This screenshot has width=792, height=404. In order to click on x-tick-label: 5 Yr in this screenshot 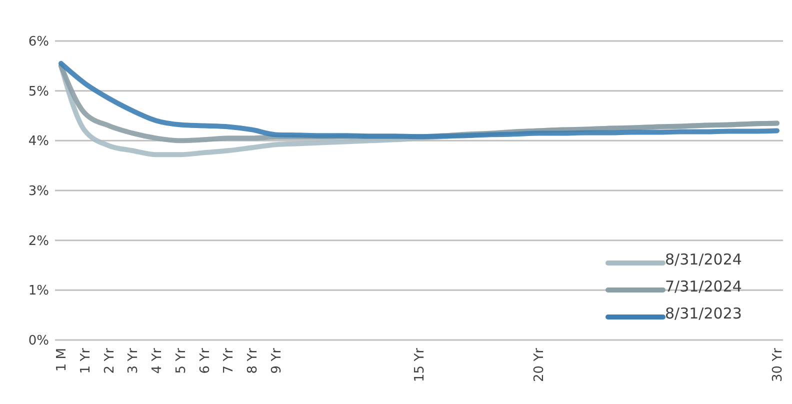, I will do `click(181, 360)`.